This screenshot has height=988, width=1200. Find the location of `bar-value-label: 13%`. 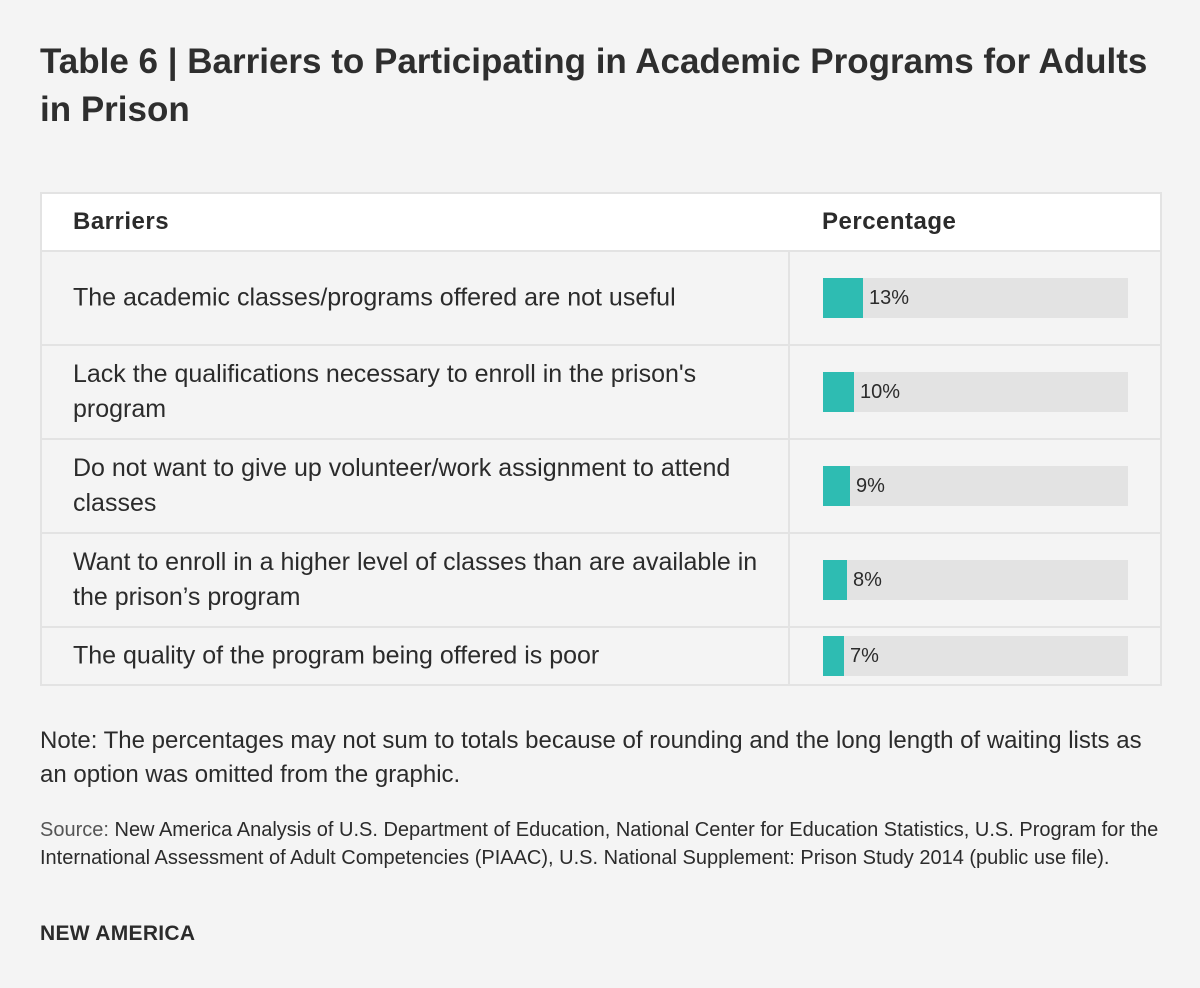

bar-value-label: 13% is located at coordinates (889, 298).